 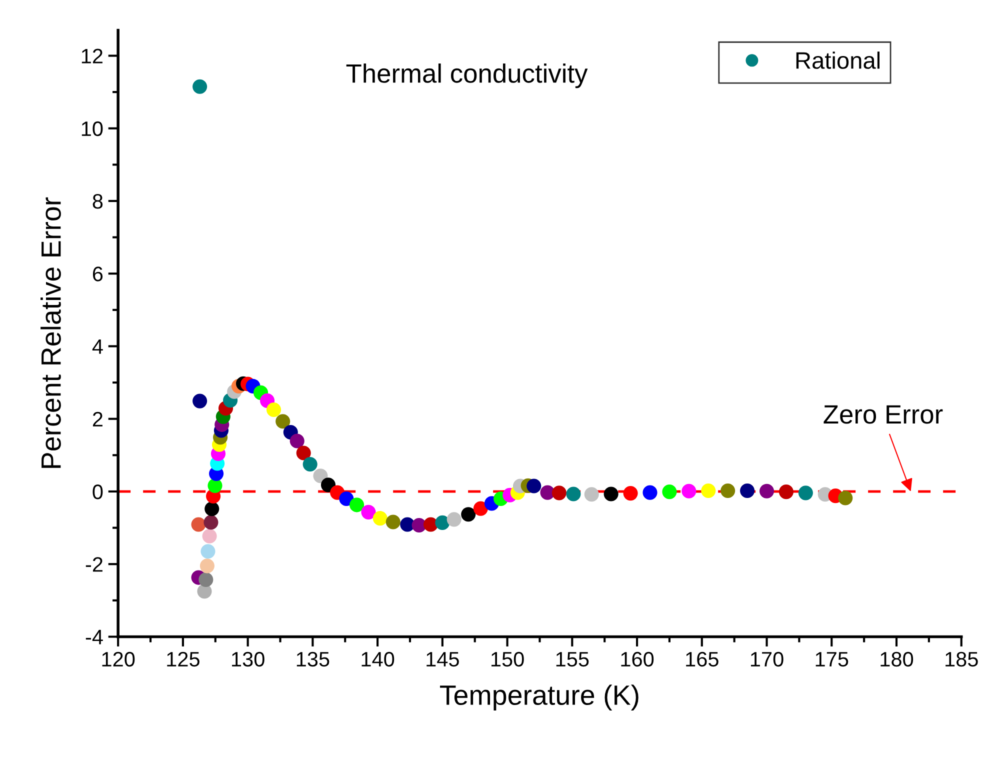 I want to click on x-tick-label: 130, so click(x=248, y=659).